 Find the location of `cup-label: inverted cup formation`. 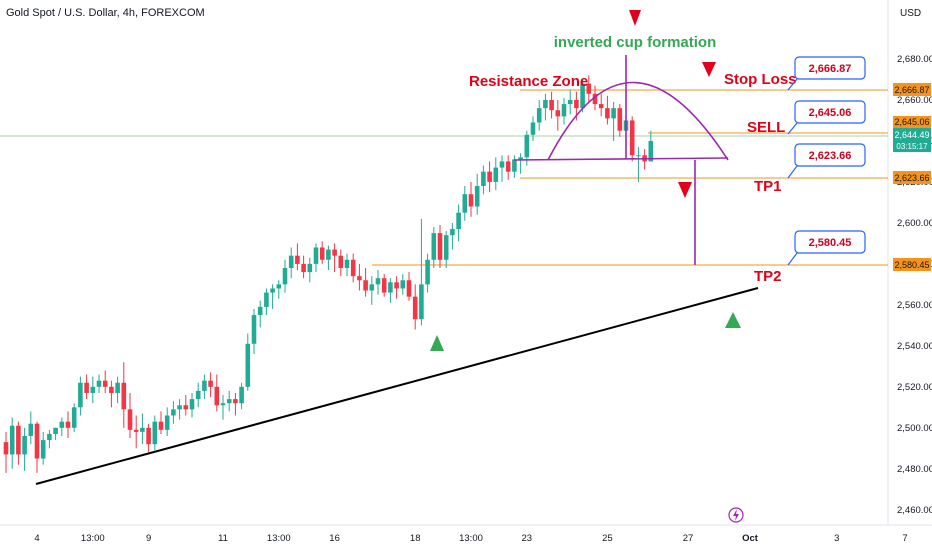

cup-label: inverted cup formation is located at coordinates (635, 42).